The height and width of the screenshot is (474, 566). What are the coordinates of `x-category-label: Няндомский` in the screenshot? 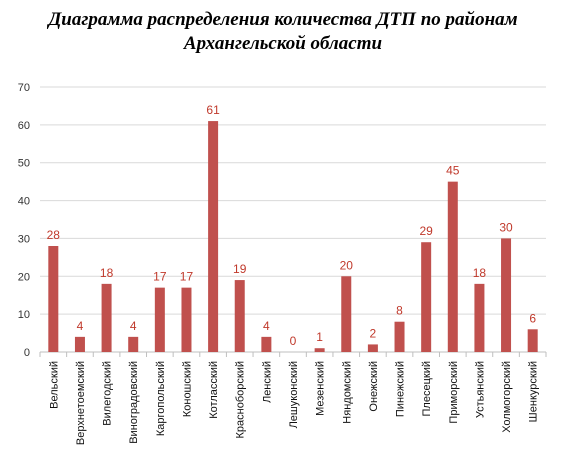 It's located at (347, 392).